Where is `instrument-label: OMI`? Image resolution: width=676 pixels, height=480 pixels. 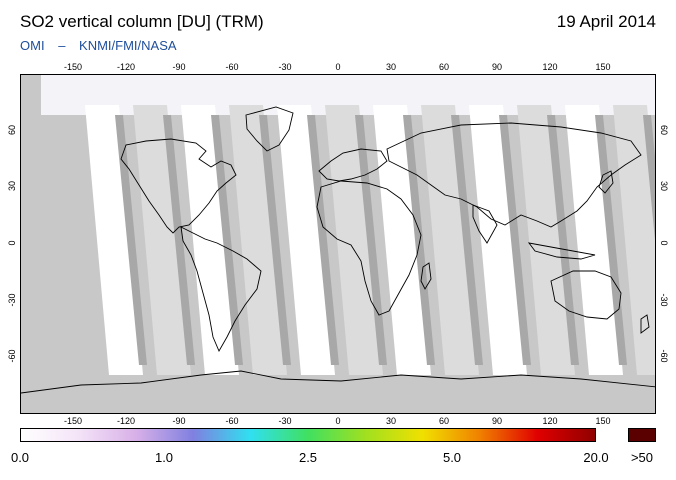
instrument-label: OMI is located at coordinates (32, 45).